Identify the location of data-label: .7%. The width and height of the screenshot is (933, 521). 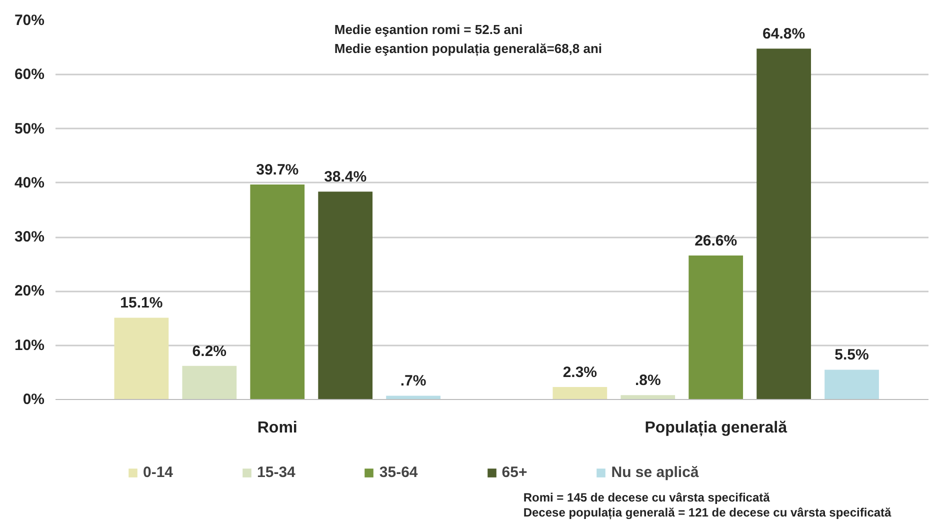
(413, 381).